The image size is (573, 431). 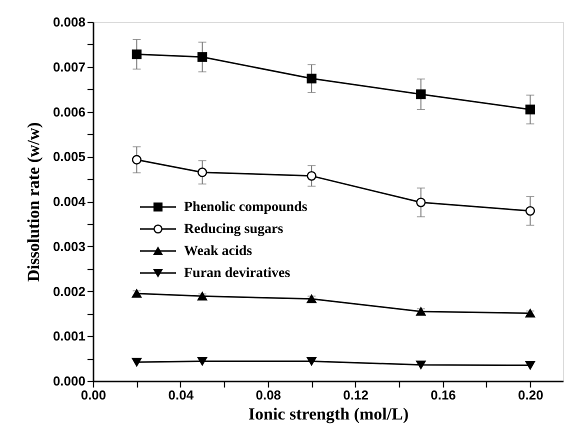 What do you see at coordinates (234, 229) in the screenshot?
I see `legend-label: Reducing sugars` at bounding box center [234, 229].